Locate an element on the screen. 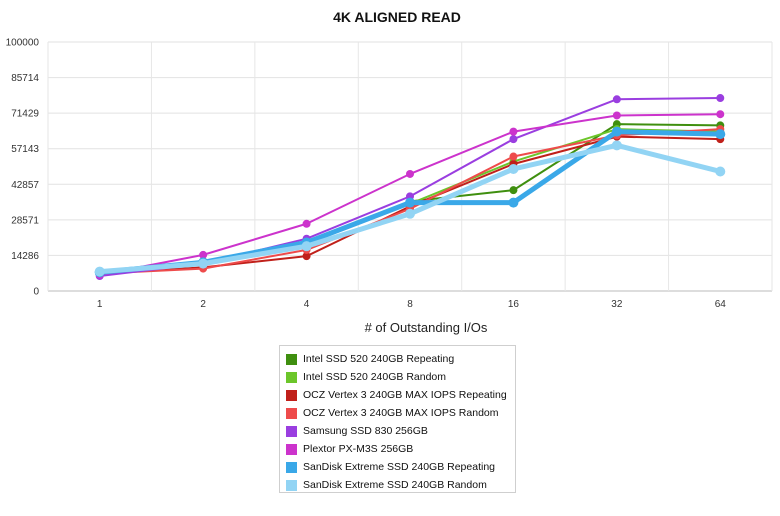  y-tick-label: 0 is located at coordinates (36, 292).